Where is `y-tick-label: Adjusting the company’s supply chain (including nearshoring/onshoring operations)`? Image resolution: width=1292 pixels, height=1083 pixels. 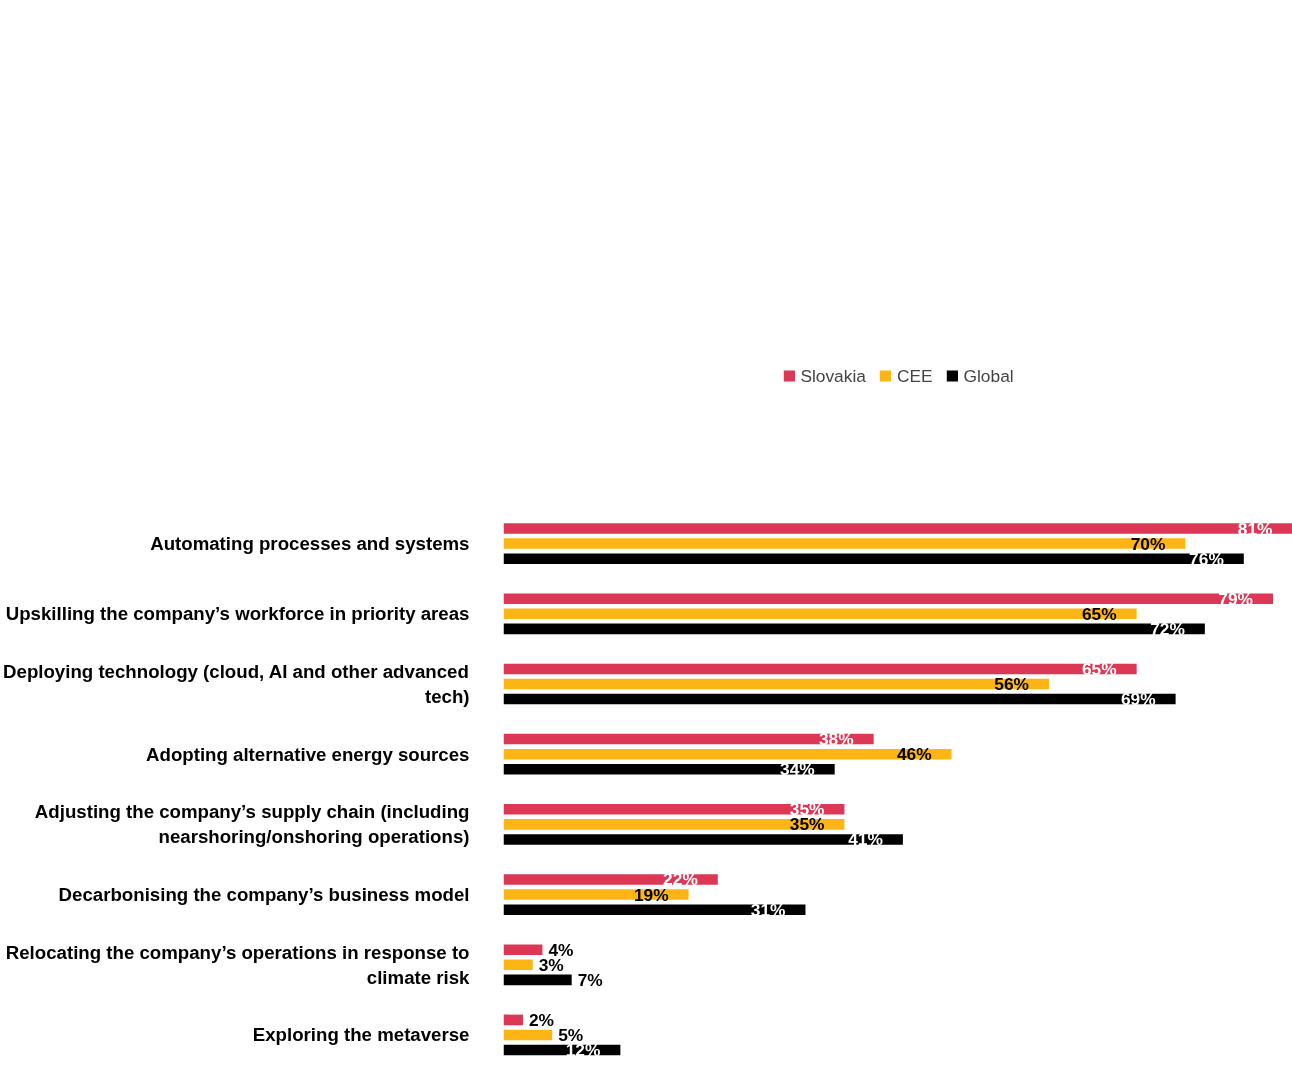
y-tick-label: Adjusting the company’s supply chain (including nearshoring/onshoring operations) is located at coordinates (252, 824).